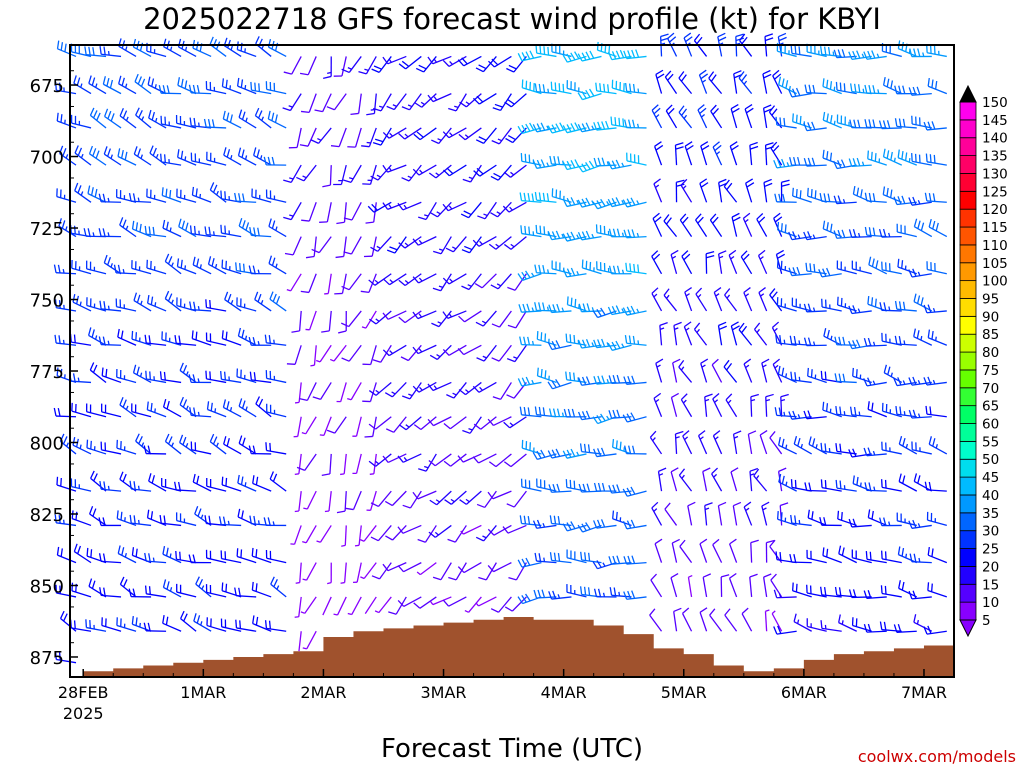  Describe the element at coordinates (995, 103) in the screenshot. I see `colorbar-label: 150` at that location.